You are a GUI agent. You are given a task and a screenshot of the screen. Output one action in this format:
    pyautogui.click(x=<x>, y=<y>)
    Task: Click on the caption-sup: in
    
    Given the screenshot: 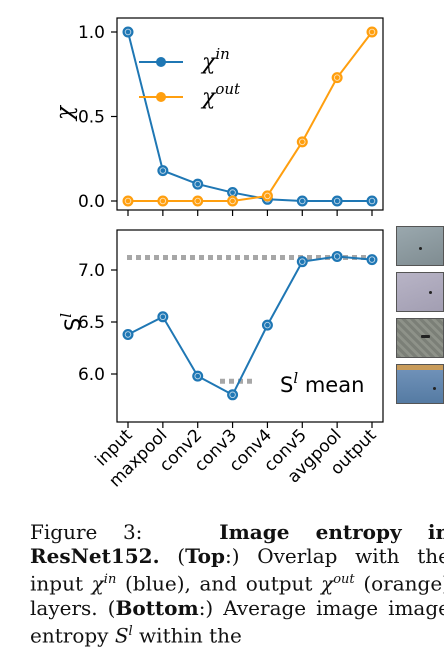 What is the action you would take?
    pyautogui.click(x=110, y=579)
    